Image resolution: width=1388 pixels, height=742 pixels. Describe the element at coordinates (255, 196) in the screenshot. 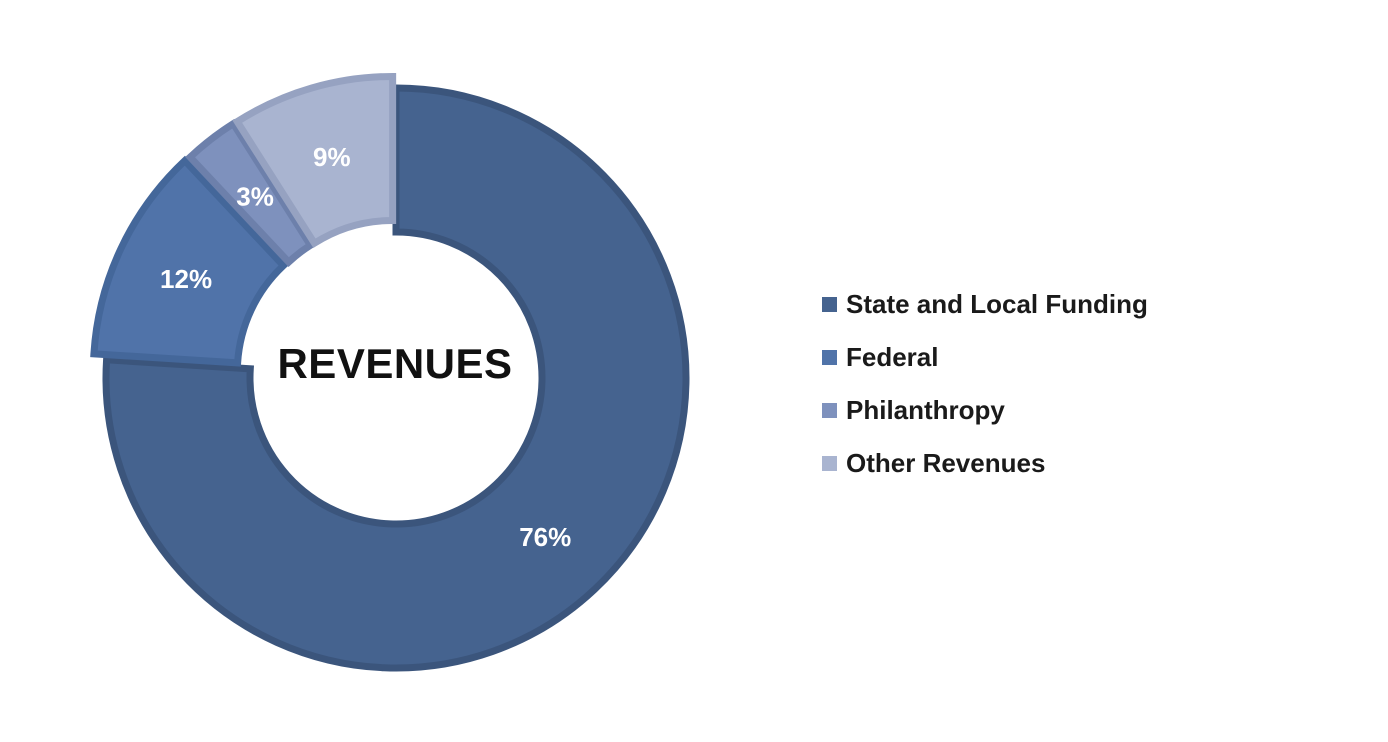

I see `data-label-philanthropy: 3%` at that location.